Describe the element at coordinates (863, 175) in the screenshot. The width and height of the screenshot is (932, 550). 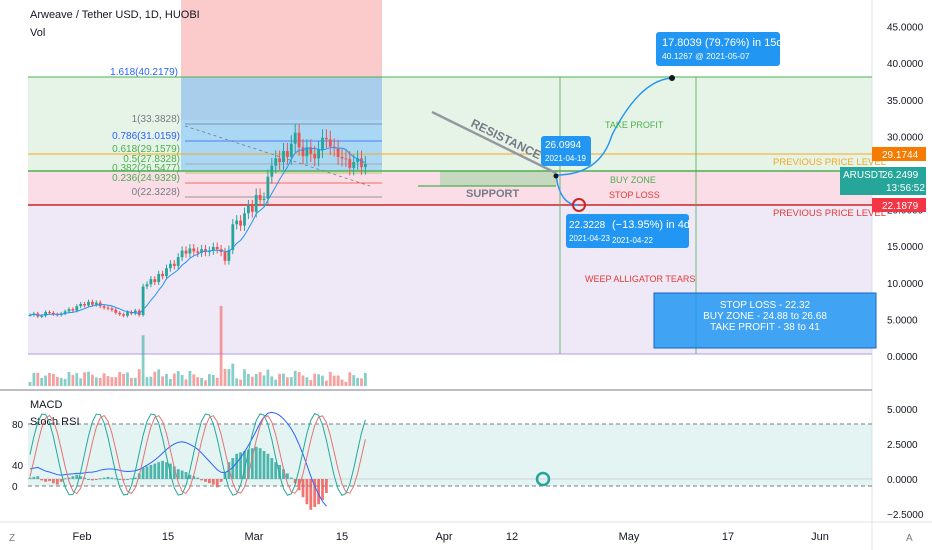
I see `symbol-text: ARUSDT` at that location.